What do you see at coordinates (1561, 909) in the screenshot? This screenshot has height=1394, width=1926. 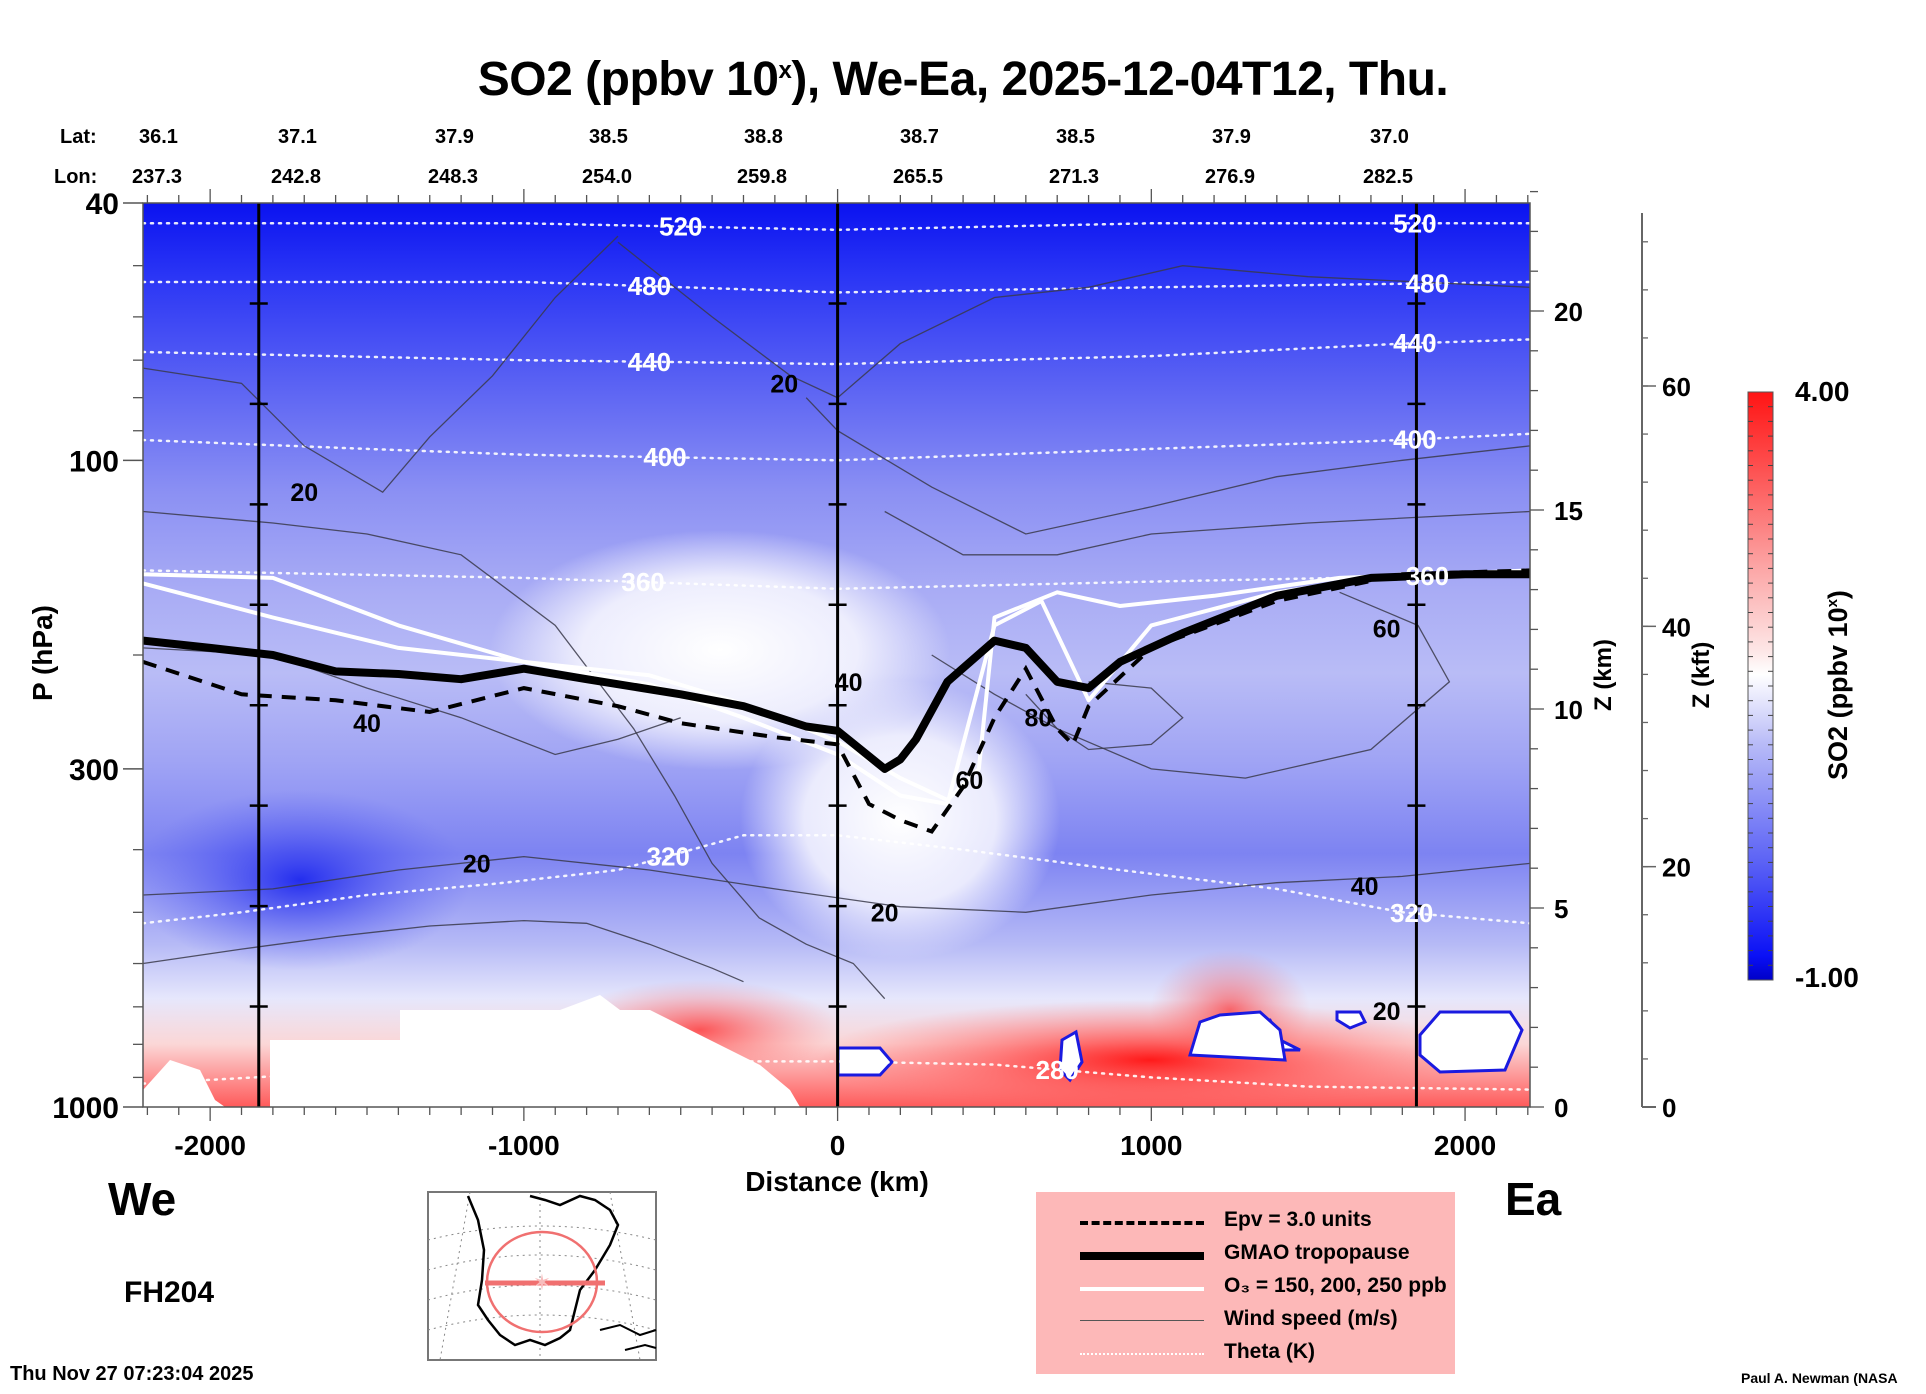 I see `z-km-tick-label: 5` at bounding box center [1561, 909].